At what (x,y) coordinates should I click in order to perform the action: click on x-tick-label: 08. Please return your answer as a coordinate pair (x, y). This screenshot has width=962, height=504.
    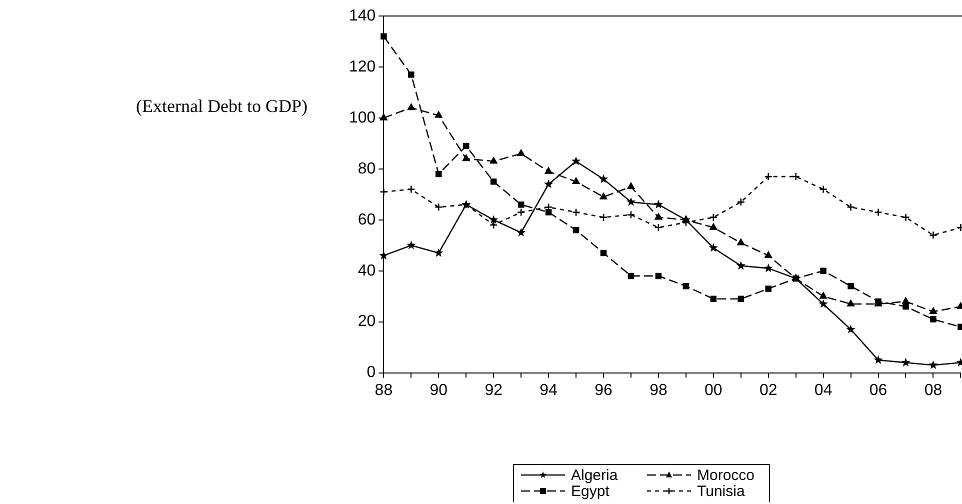
    Looking at the image, I should click on (933, 390).